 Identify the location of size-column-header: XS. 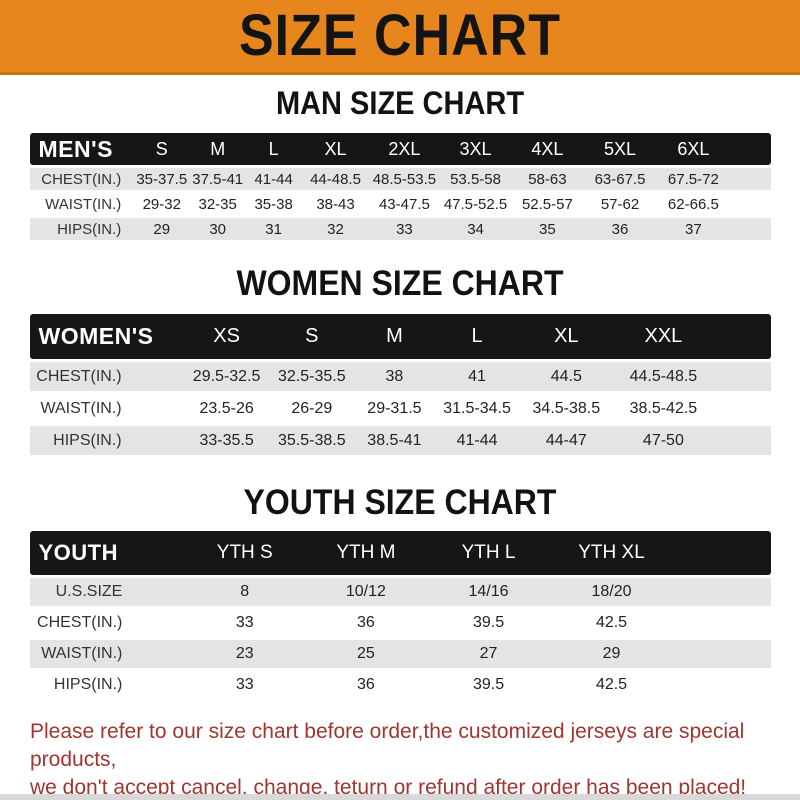
(226, 336).